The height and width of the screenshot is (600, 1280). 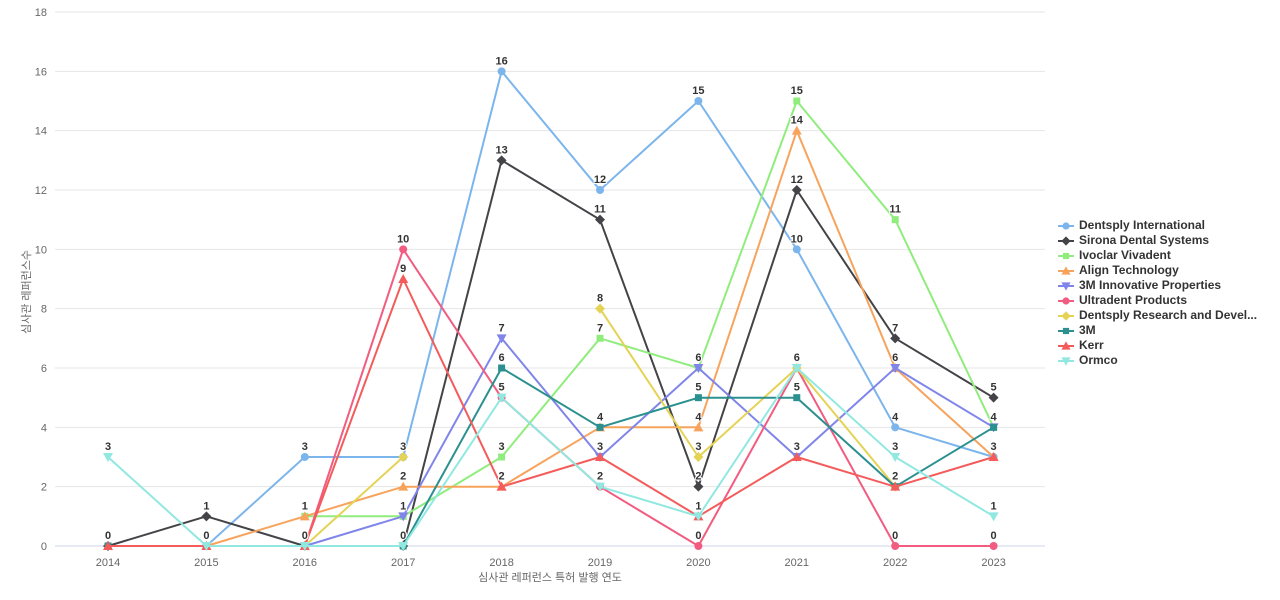 I want to click on legend-item-kerr: Kerr, so click(x=1157, y=345).